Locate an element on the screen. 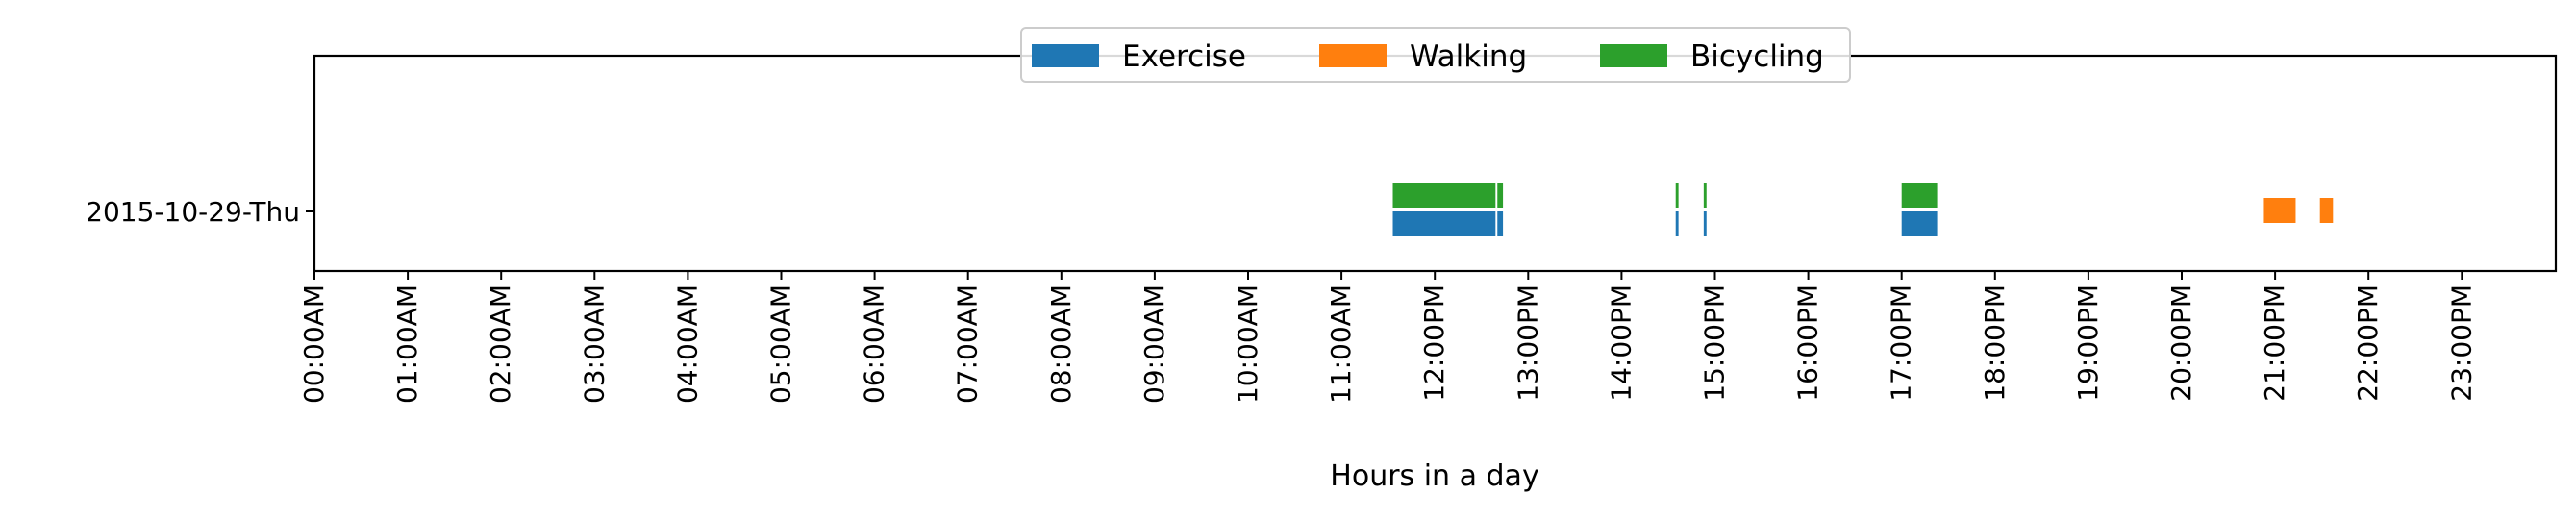  legend-box is located at coordinates (1435, 55).